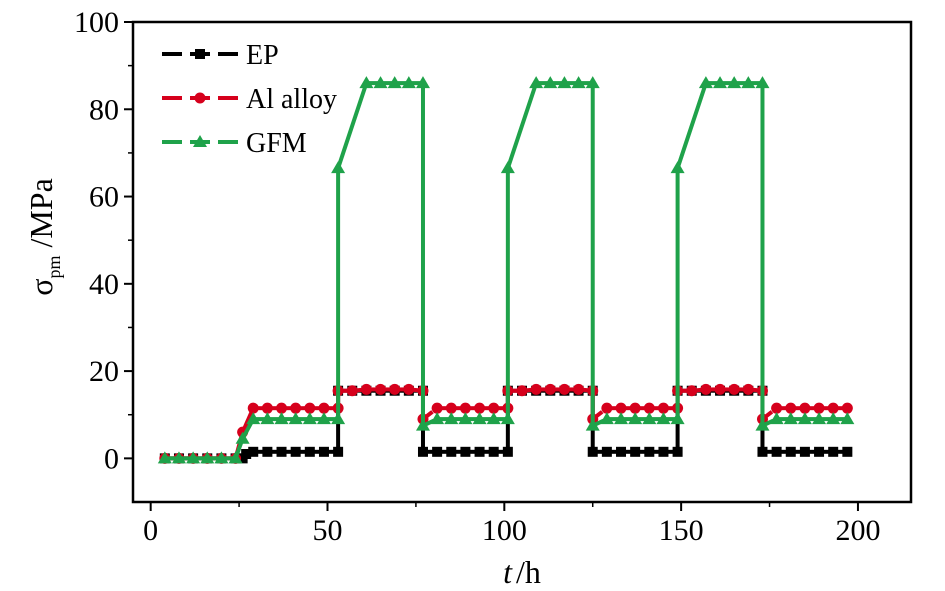 This screenshot has width=945, height=591. Describe the element at coordinates (41, 212) in the screenshot. I see `y-axis-label-unit: /MPa` at that location.